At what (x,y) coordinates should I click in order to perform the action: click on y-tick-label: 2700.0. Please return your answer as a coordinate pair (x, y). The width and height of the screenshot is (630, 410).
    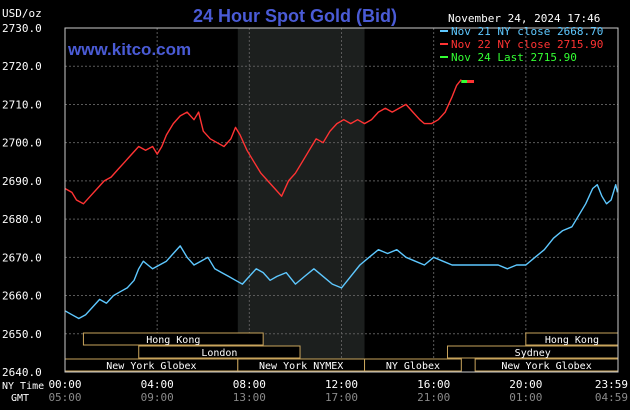
    Looking at the image, I should click on (22, 143).